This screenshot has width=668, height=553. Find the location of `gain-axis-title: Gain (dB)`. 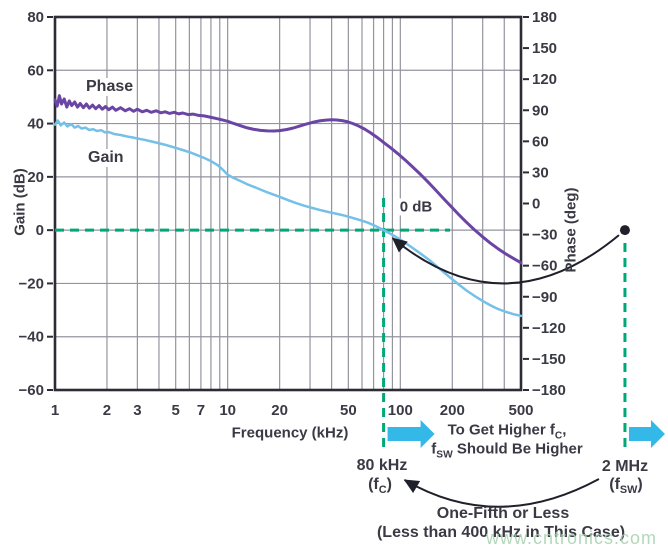

gain-axis-title: Gain (dB) is located at coordinates (20, 202).